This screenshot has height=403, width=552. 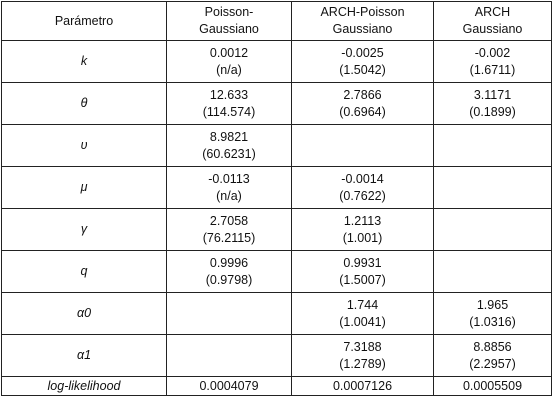 What do you see at coordinates (229, 262) in the screenshot?
I see `estimate-value: 0.9996` at bounding box center [229, 262].